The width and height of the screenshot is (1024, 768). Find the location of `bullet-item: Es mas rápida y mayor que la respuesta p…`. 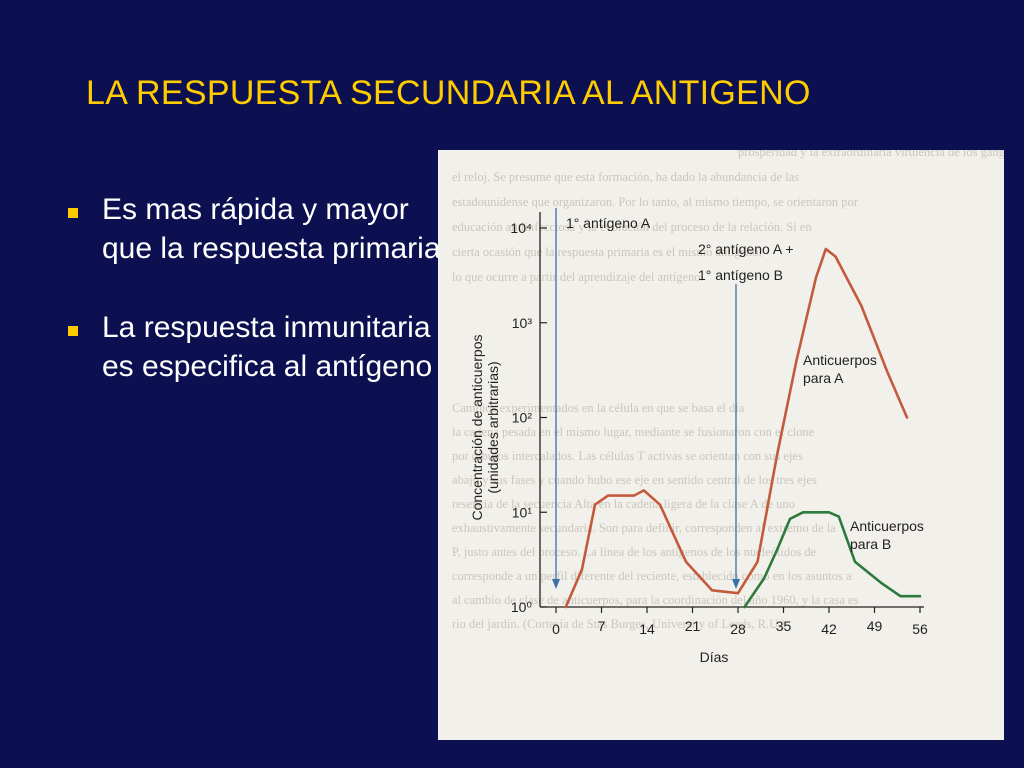

bullet-item: Es mas rápida y mayor que la respuesta p… is located at coordinates (256, 229).